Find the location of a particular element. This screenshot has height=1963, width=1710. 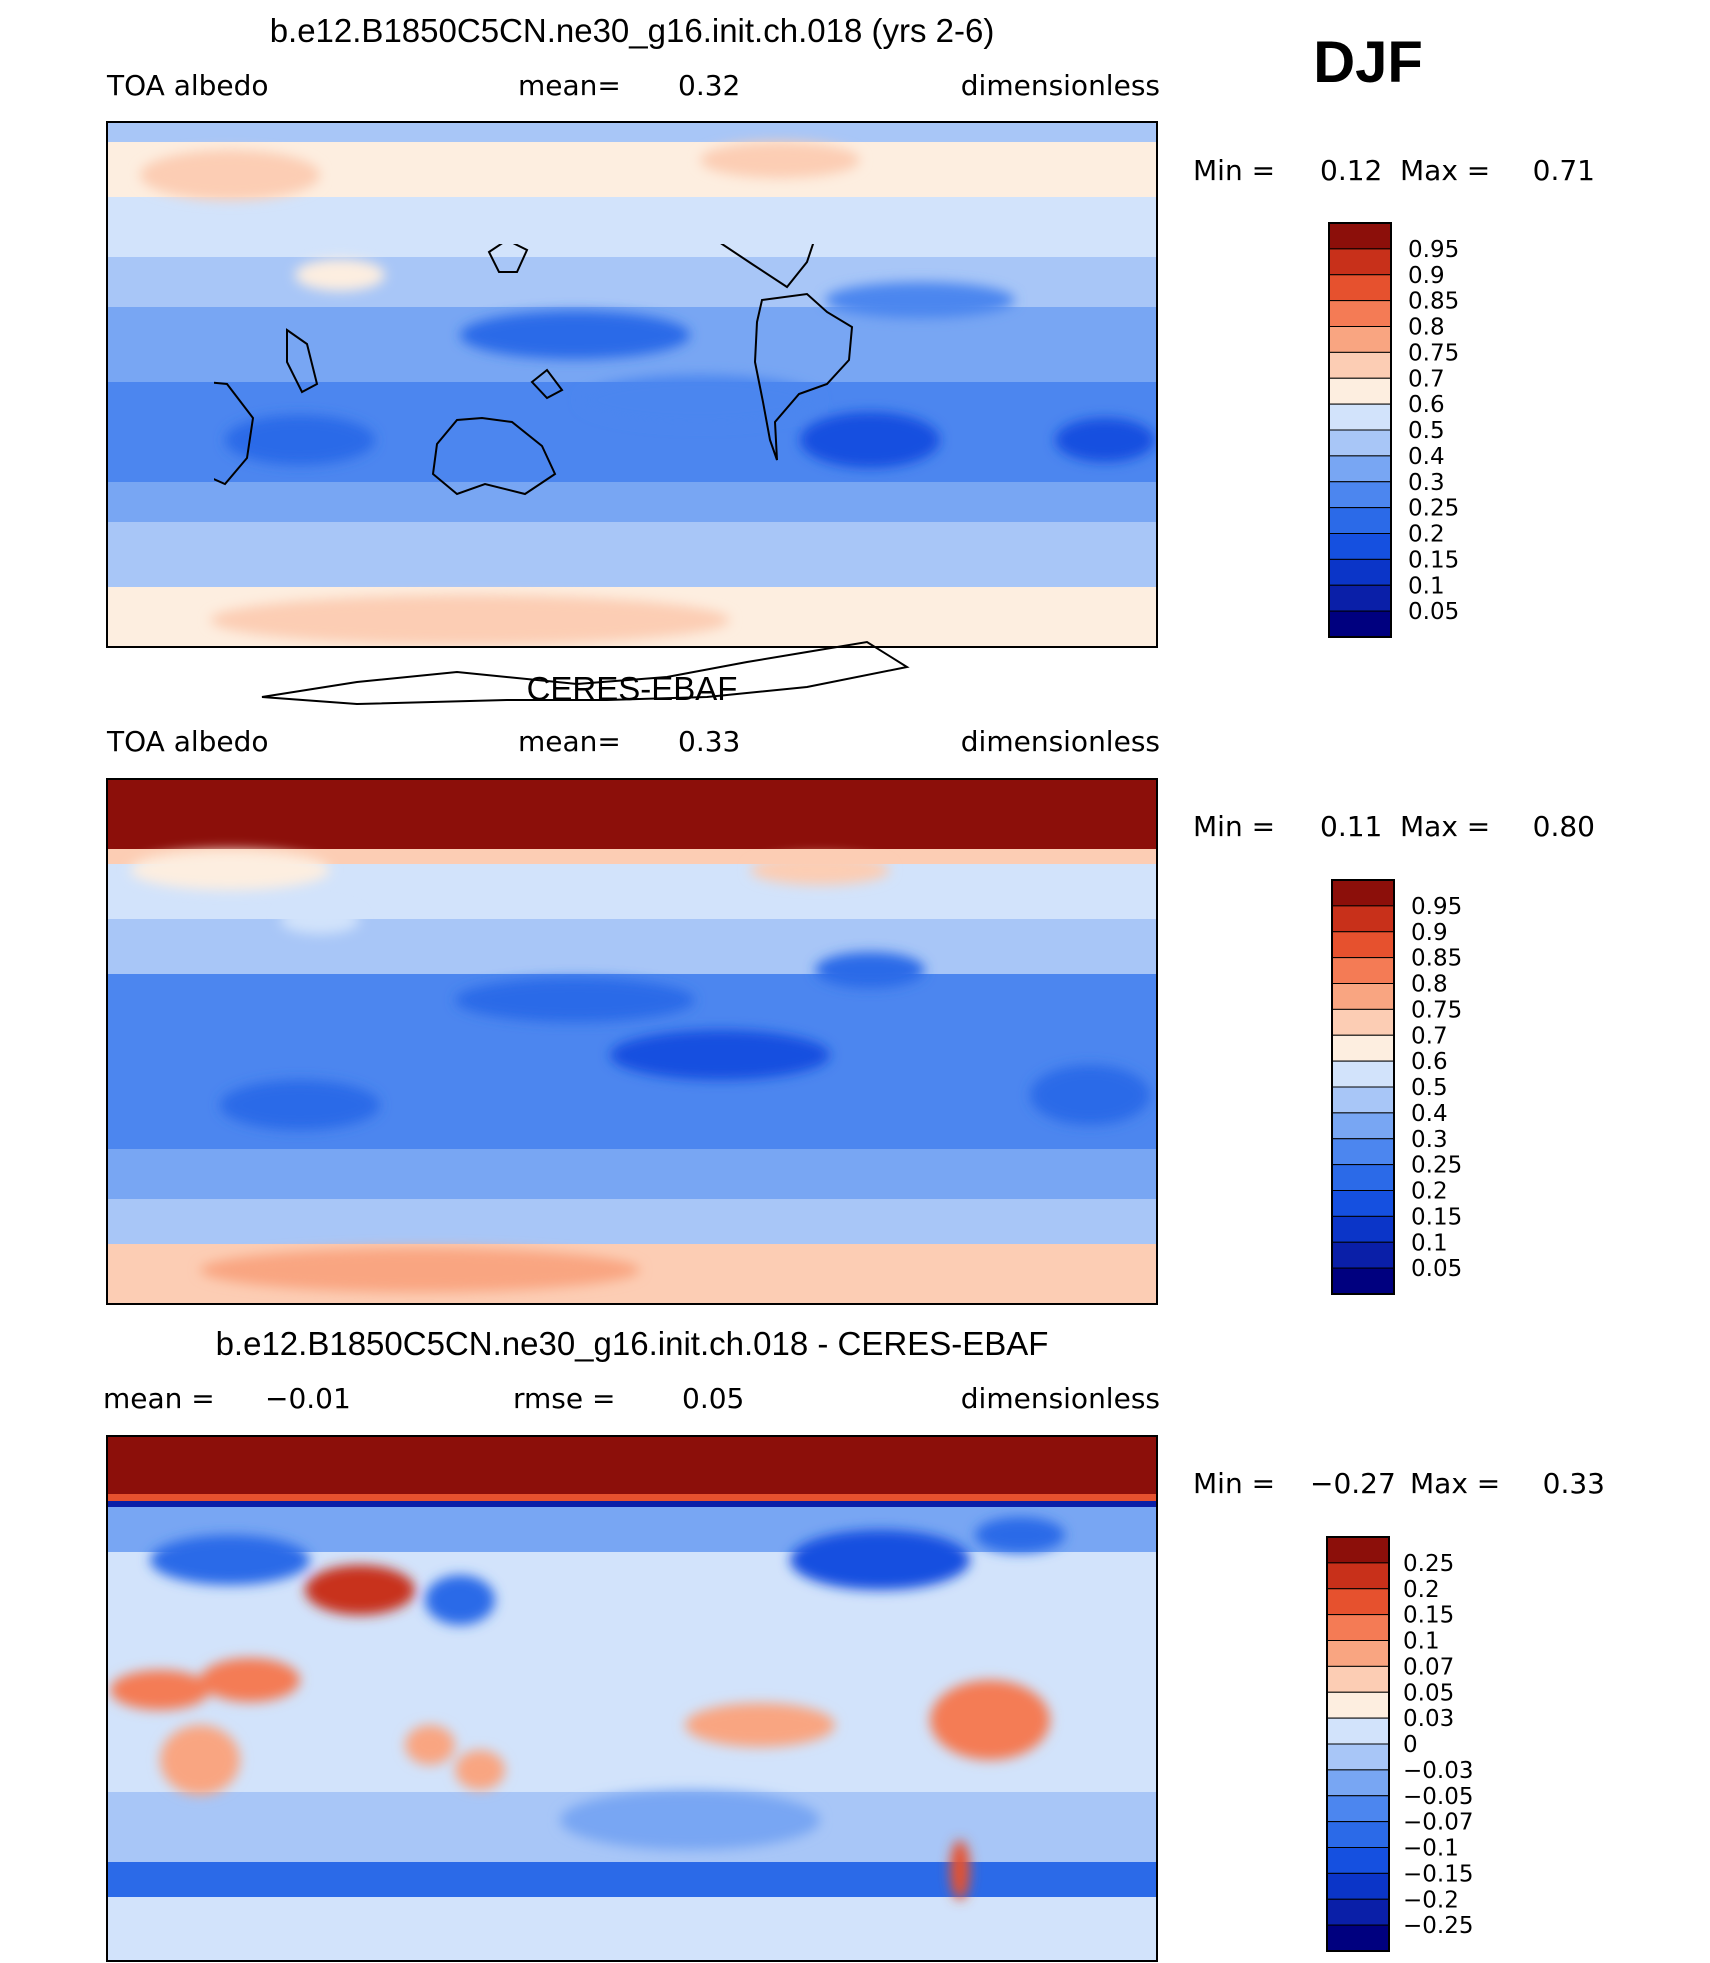

colorbar-tick-label: 0.1 is located at coordinates (1421, 1642).